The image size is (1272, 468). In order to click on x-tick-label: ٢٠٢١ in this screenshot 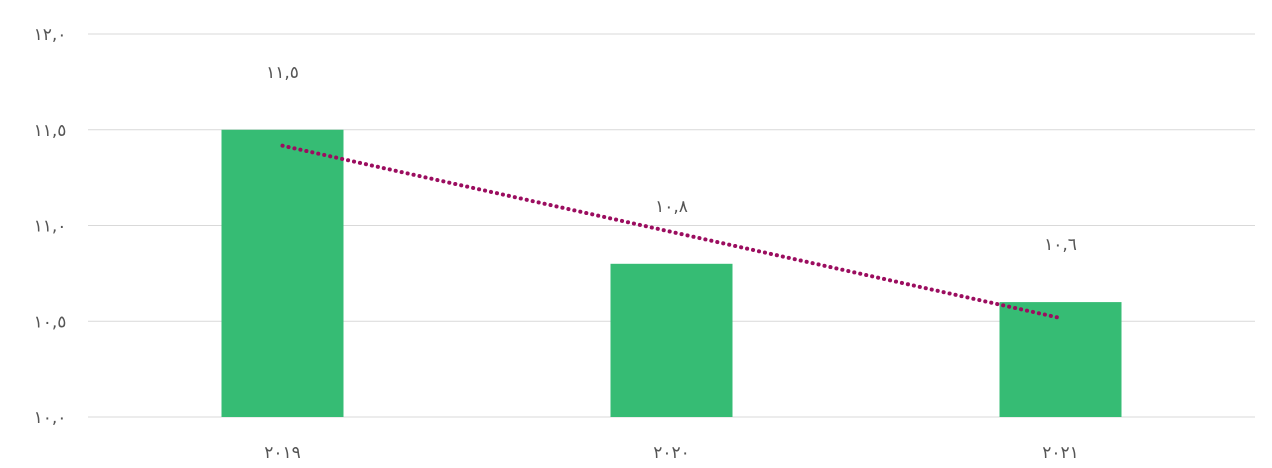, I will do `click(1060, 453)`.